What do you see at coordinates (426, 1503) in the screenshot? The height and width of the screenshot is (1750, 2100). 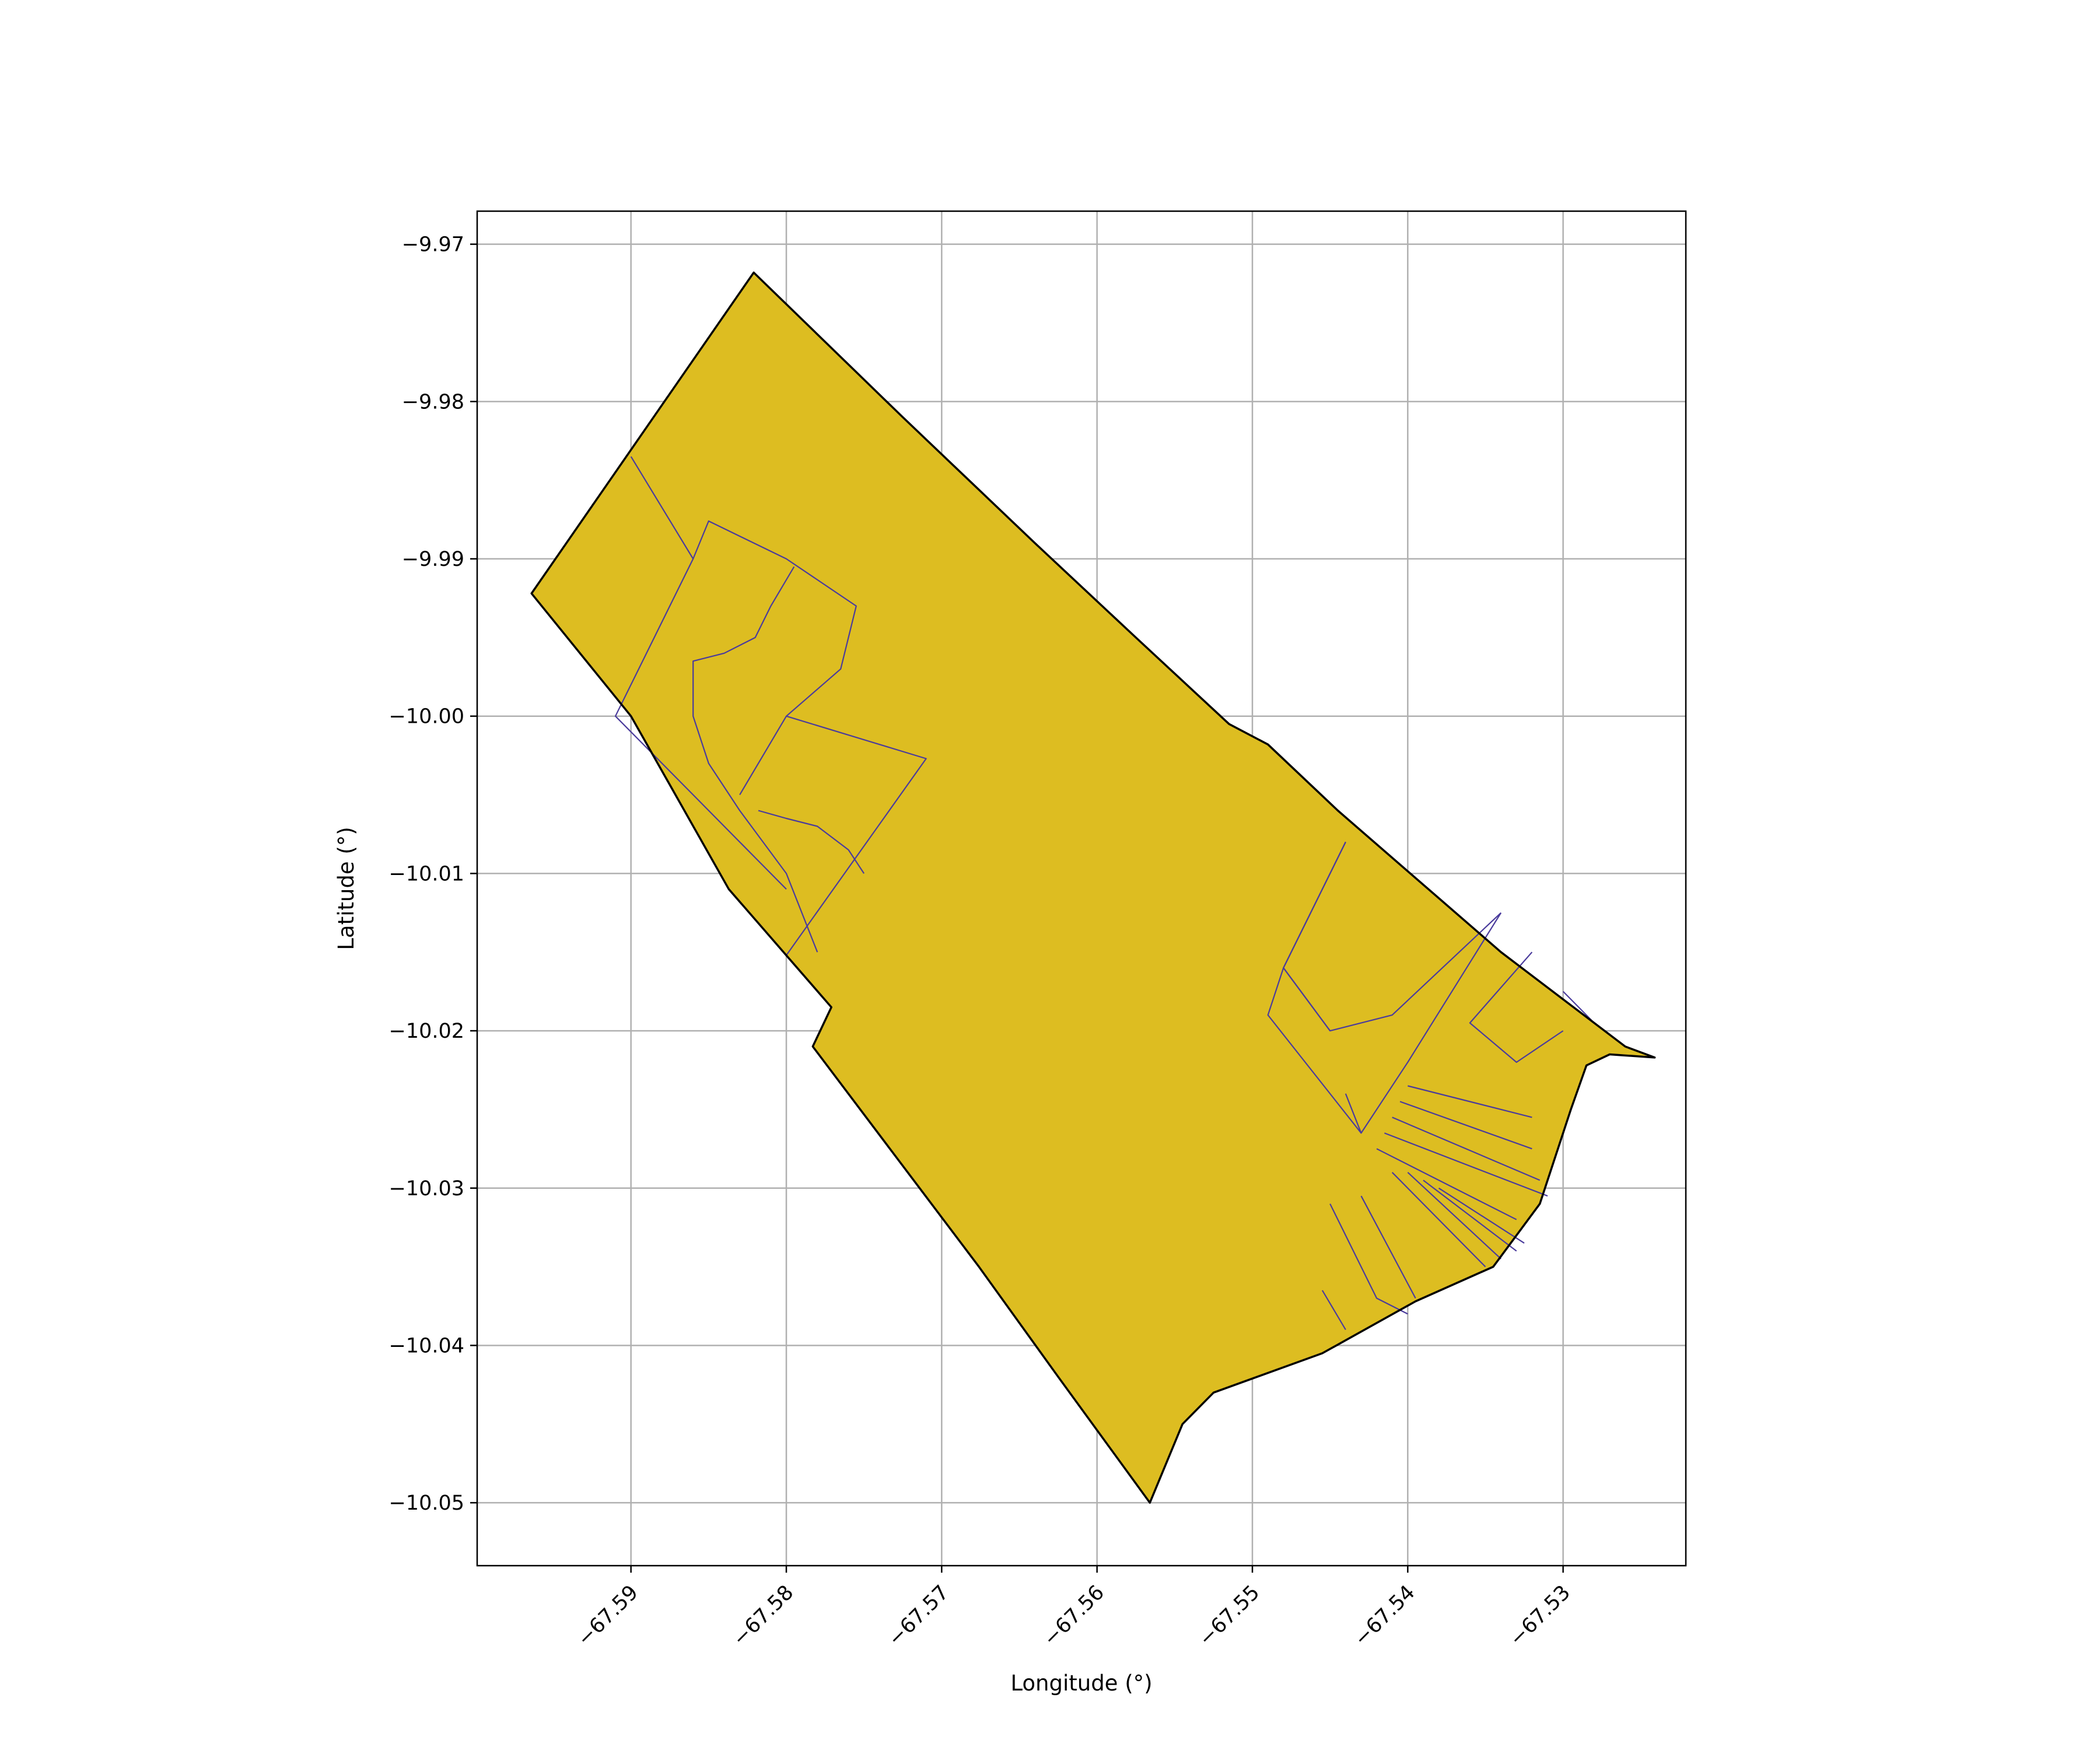 I see `y-tick-label: −10.05` at bounding box center [426, 1503].